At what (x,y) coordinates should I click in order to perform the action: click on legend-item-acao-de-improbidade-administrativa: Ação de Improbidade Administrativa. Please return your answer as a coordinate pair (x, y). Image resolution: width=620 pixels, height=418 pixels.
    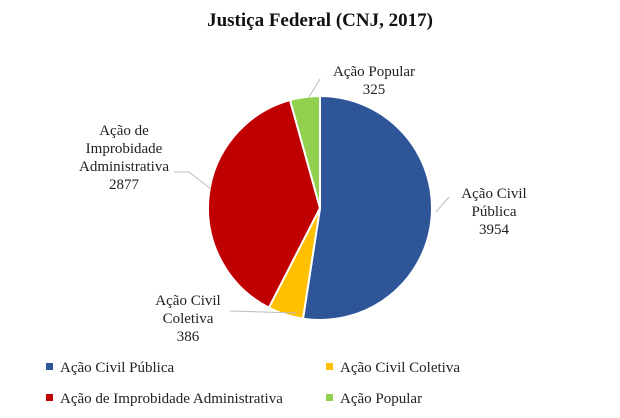
    Looking at the image, I should click on (164, 399).